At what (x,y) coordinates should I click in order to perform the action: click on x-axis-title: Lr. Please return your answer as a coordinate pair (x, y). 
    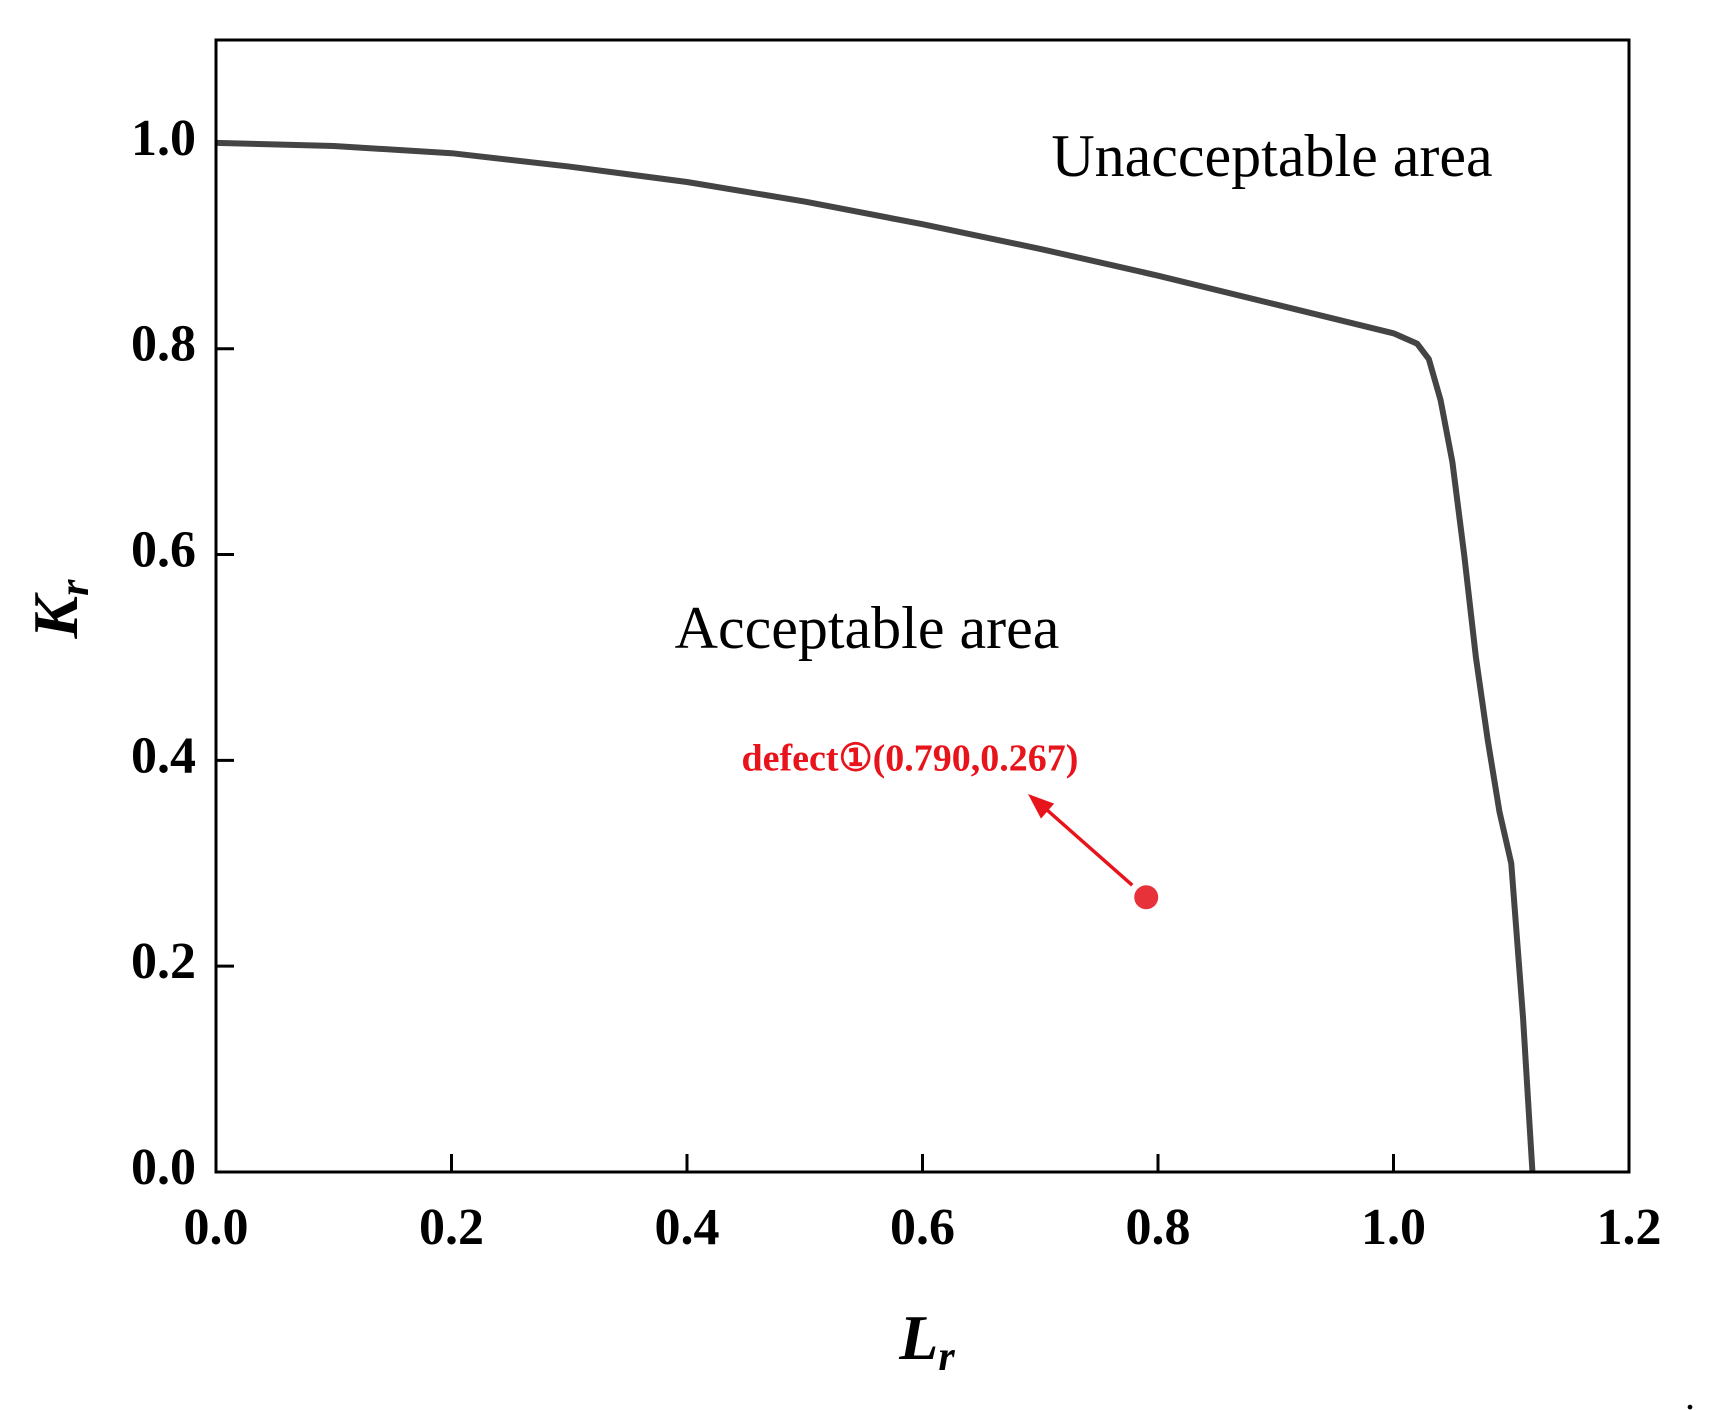
    Looking at the image, I should click on (926, 1341).